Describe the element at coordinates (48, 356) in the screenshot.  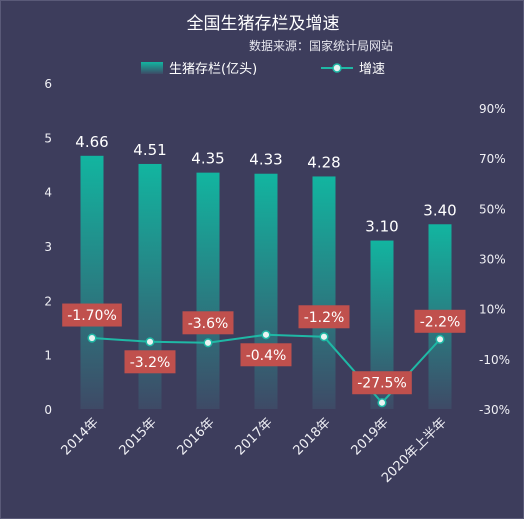
I see `y-left-tick: 1` at that location.